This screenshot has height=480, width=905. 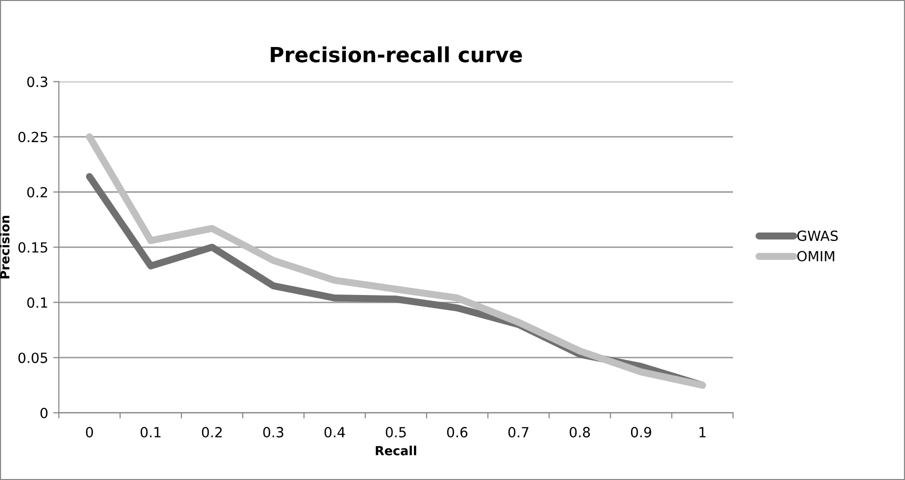 I want to click on x-tick-label: 0.1, so click(x=150, y=432).